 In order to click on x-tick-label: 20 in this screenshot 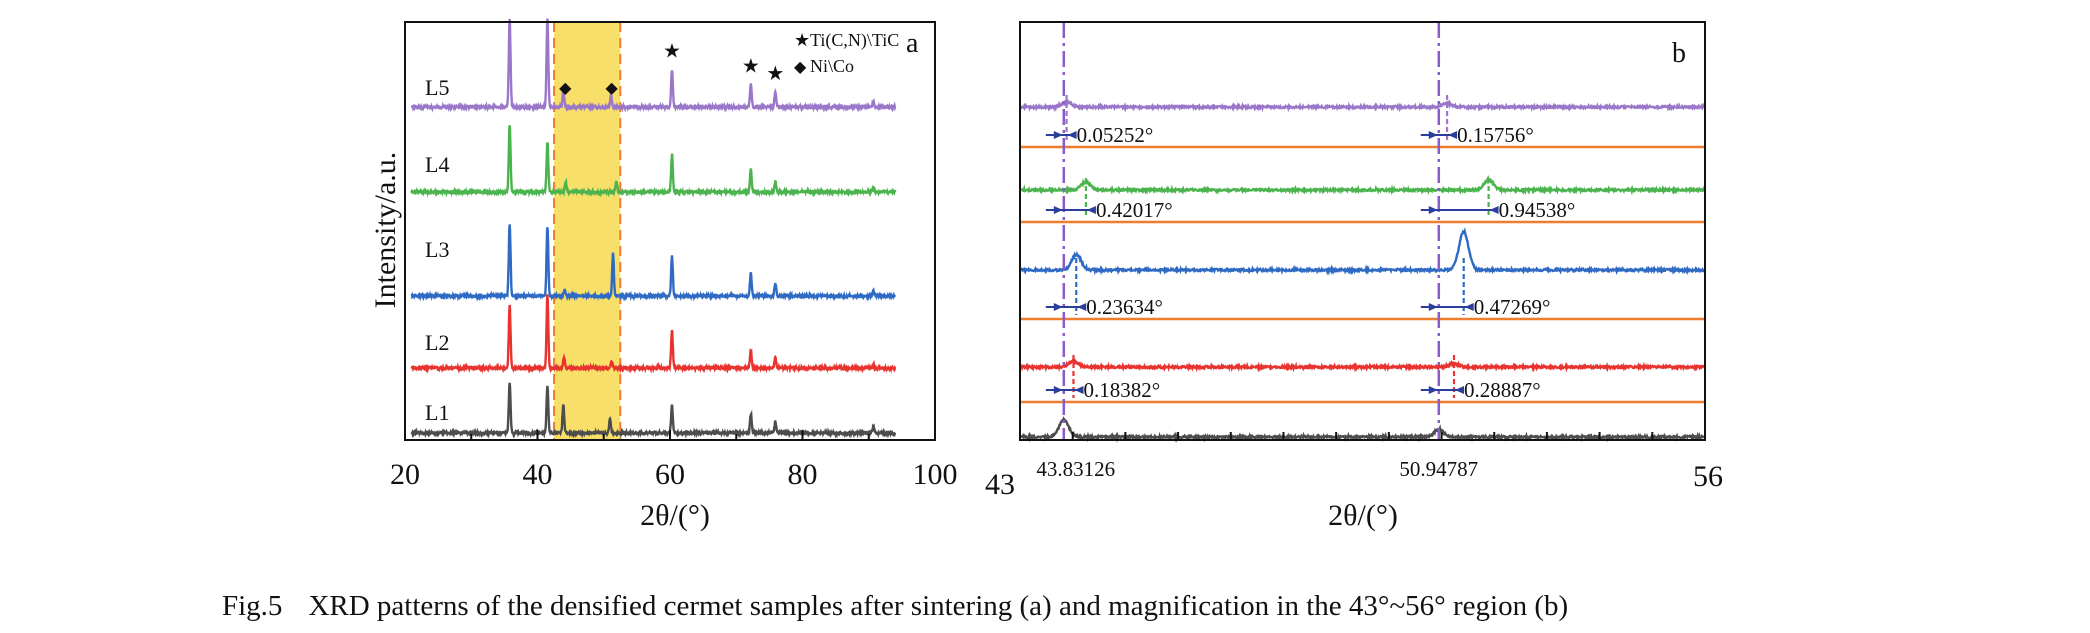, I will do `click(405, 474)`.